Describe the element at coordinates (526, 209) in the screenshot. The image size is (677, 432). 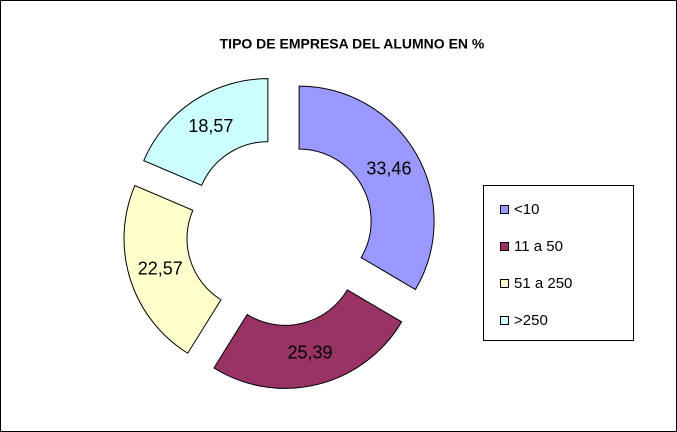
I see `legend-label: <10` at that location.